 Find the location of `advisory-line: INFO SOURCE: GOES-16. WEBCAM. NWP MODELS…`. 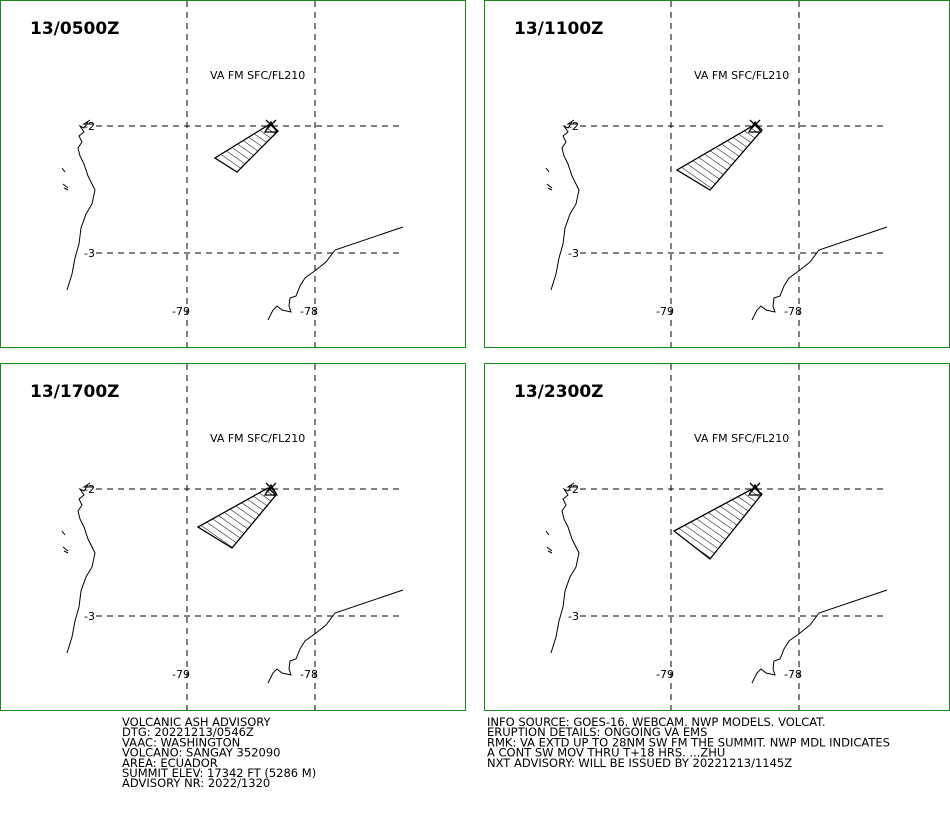

advisory-line: INFO SOURCE: GOES-16. WEBCAM. NWP MODELS… is located at coordinates (656, 722).